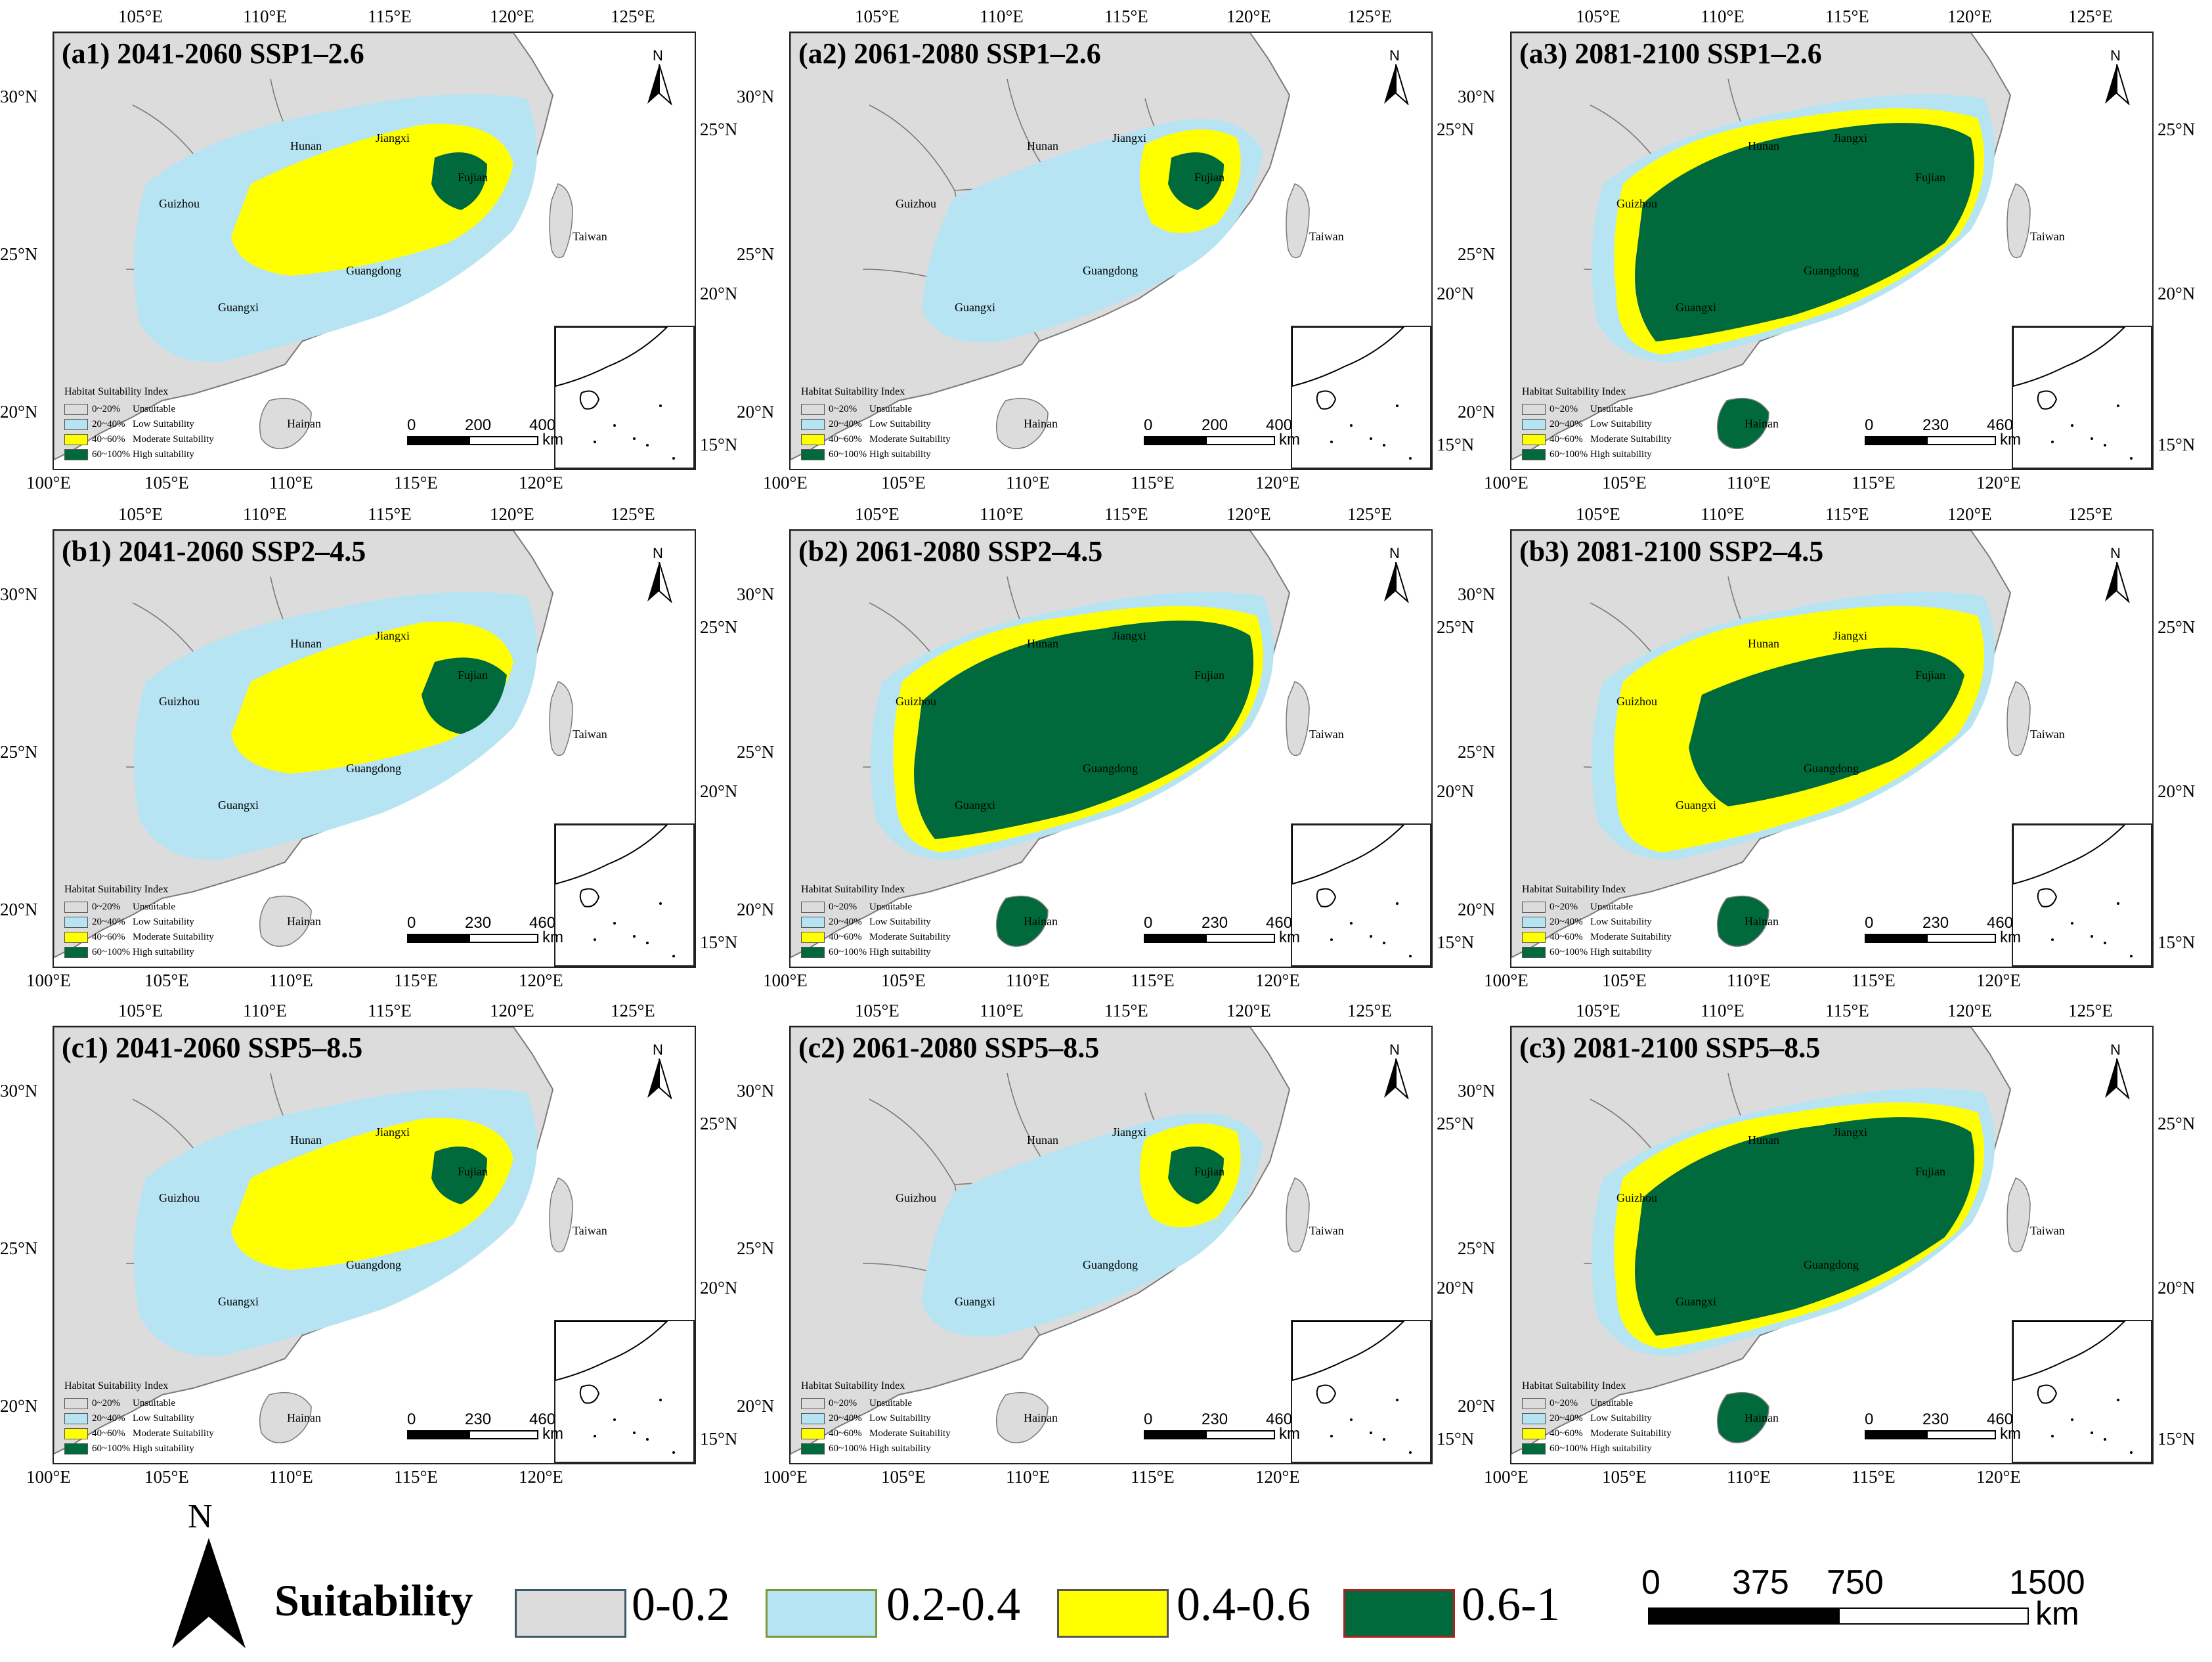 The image size is (2212, 1662). I want to click on legend-scale-value: 750, so click(1856, 1583).